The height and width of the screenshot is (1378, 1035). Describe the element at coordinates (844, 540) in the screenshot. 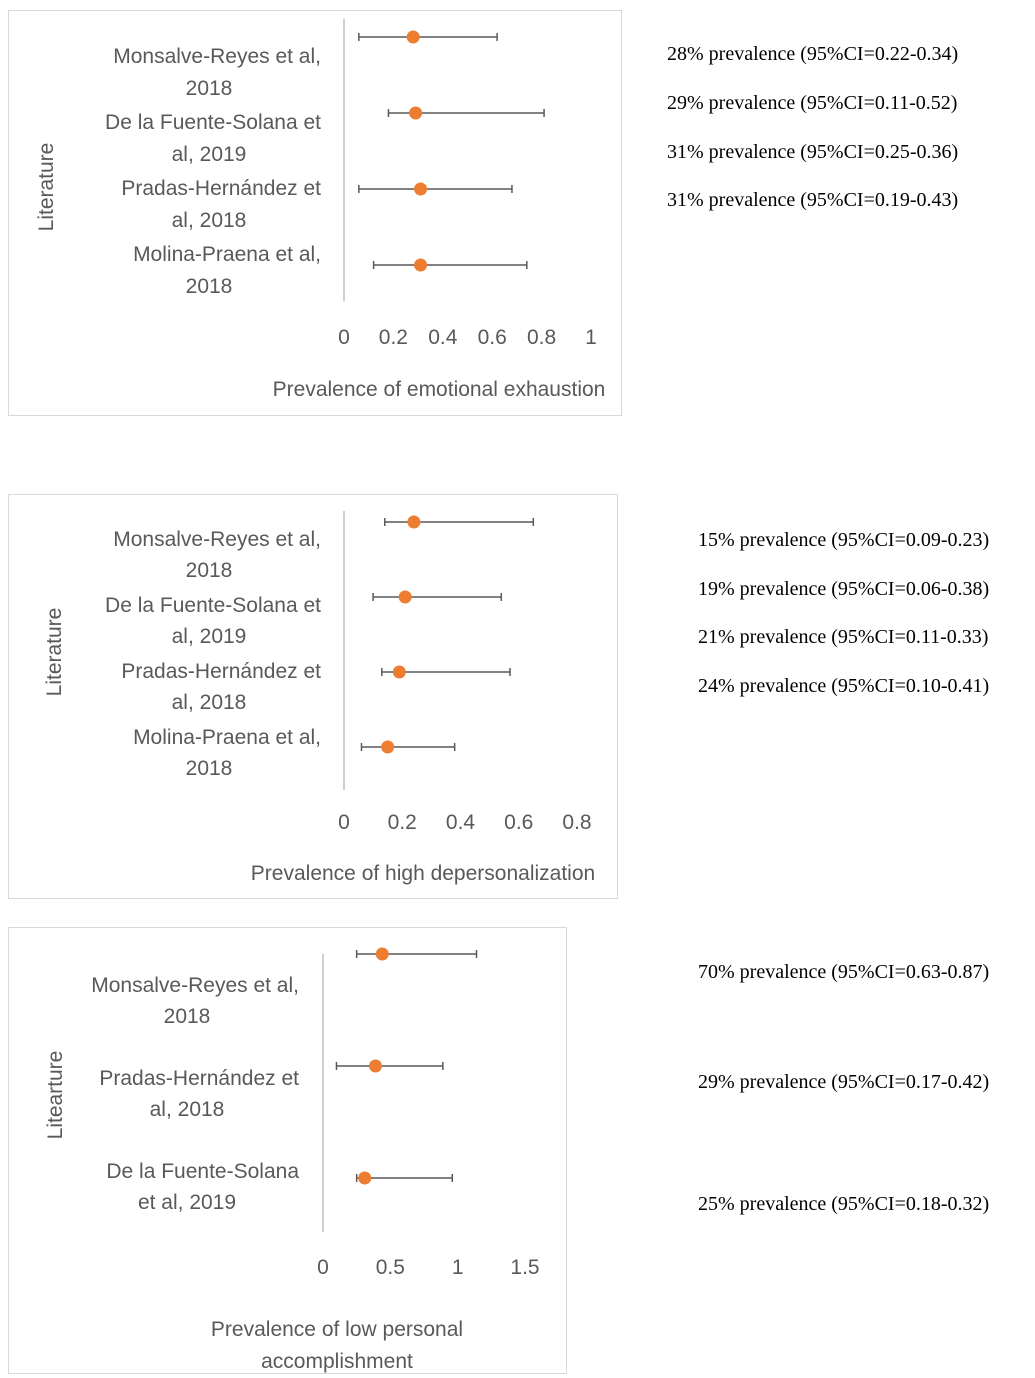

I see `annotation-note: 15% prevalence (95%CI=0.09-0.23)` at that location.